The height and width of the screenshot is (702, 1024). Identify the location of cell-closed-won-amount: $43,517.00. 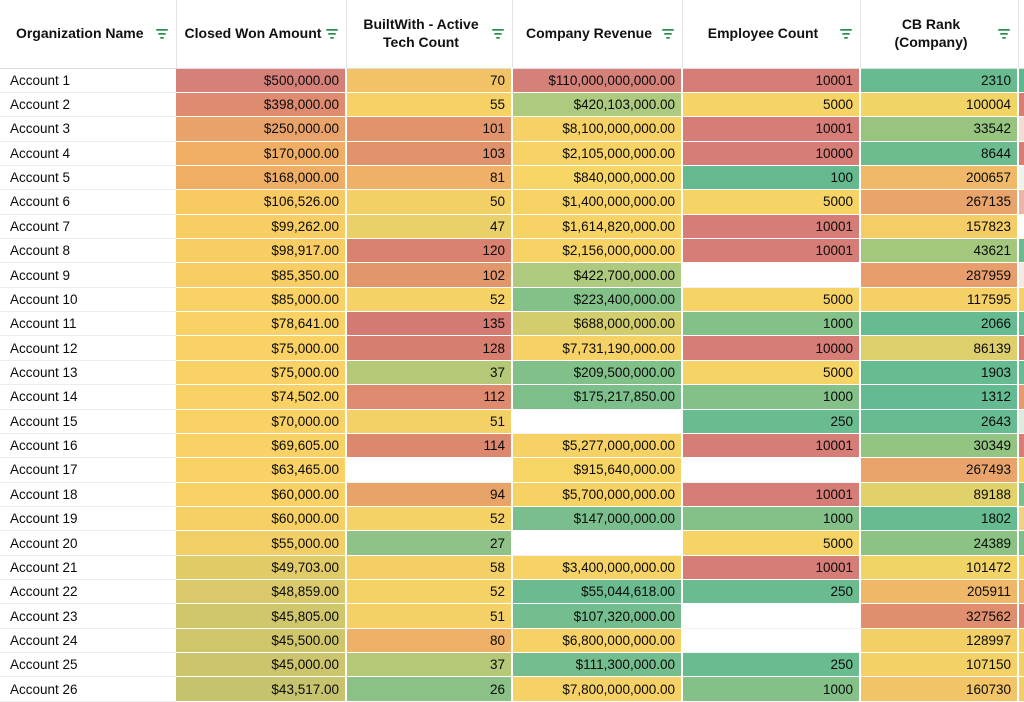
(261, 689).